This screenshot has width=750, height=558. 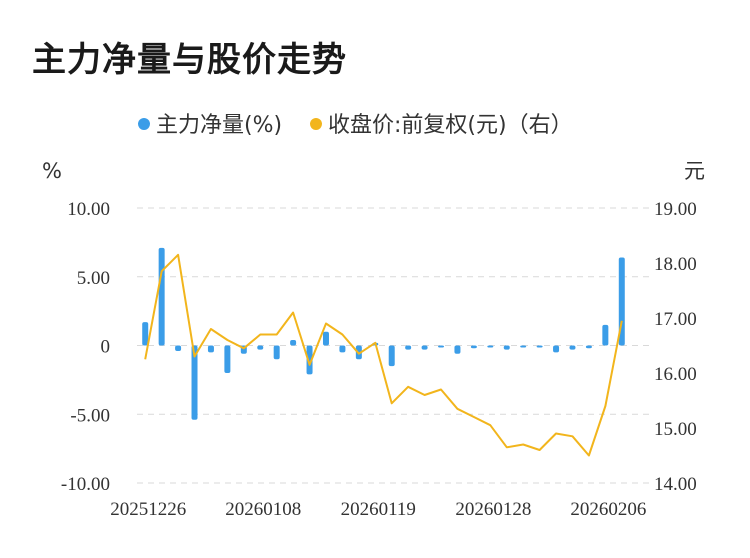 What do you see at coordinates (675, 484) in the screenshot?
I see `right-tick-label: 14.00` at bounding box center [675, 484].